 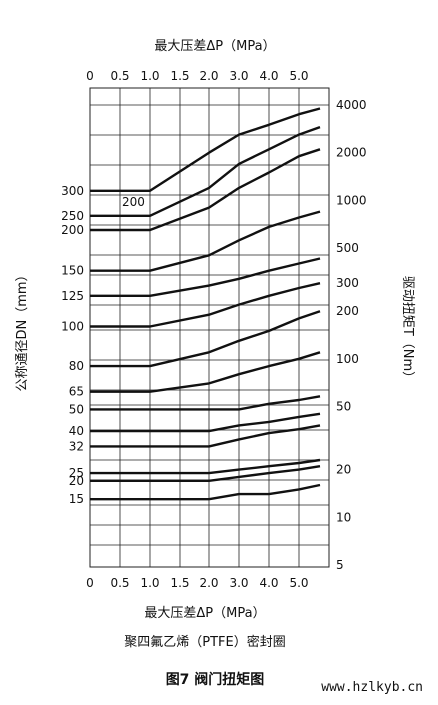 I want to click on bottom-x-tick-label: 2.0, so click(x=208, y=583).